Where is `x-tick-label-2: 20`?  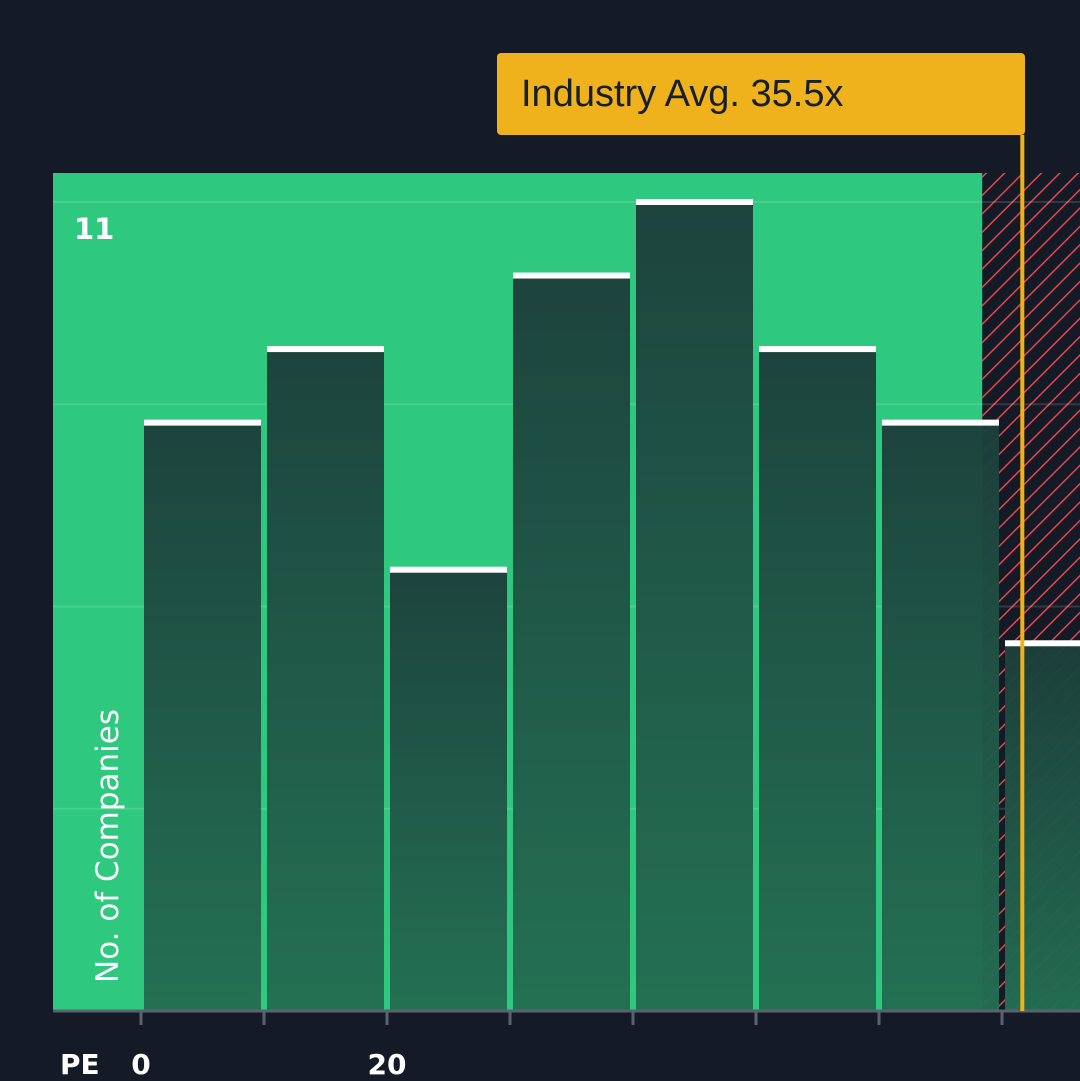 x-tick-label-2: 20 is located at coordinates (387, 1064).